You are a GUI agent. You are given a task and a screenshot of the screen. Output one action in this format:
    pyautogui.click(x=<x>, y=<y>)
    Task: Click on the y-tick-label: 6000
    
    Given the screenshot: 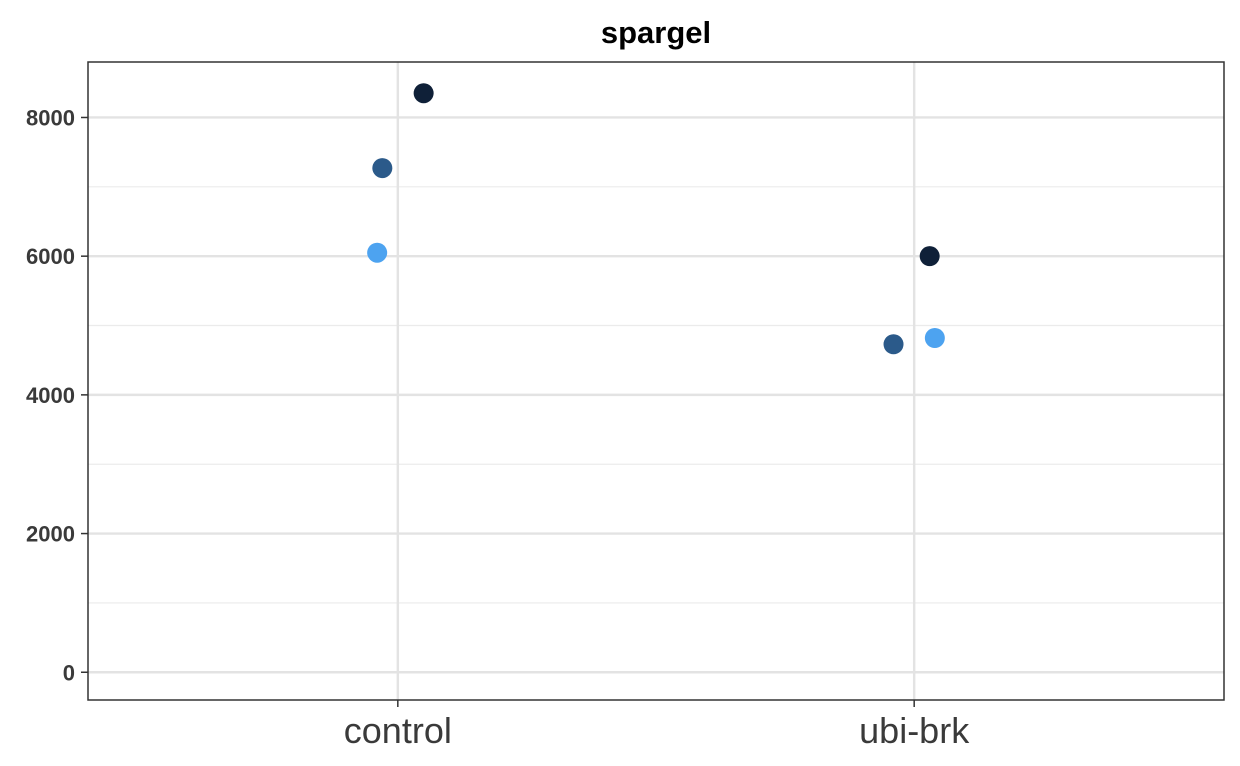 What is the action you would take?
    pyautogui.click(x=50, y=256)
    